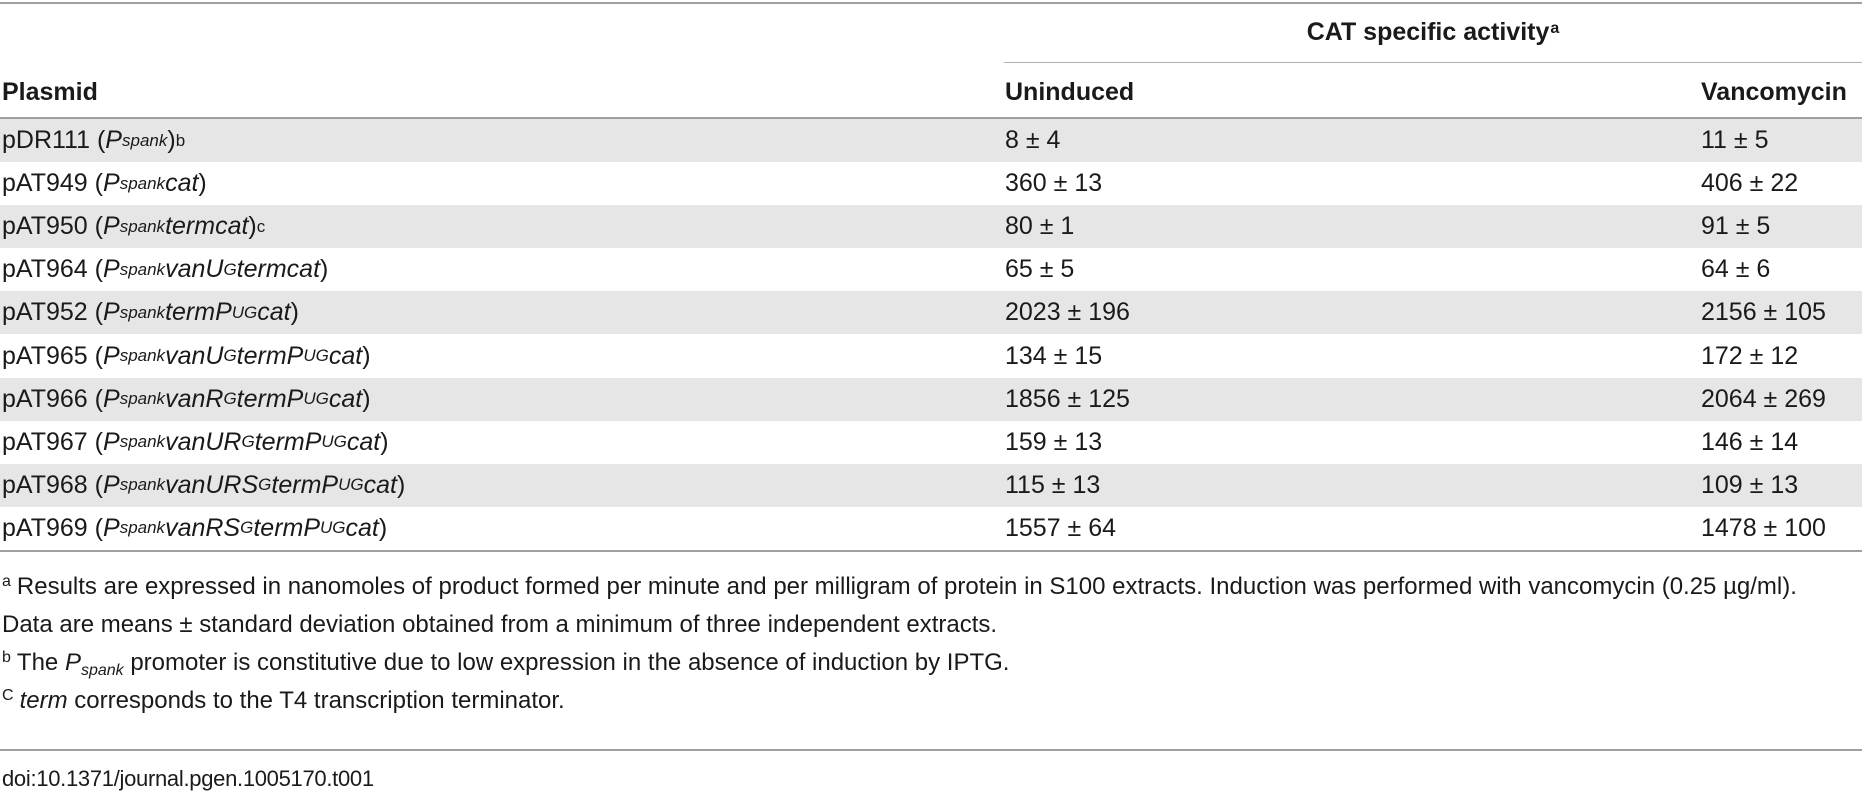  What do you see at coordinates (194, 398) in the screenshot?
I see `construct-part: vanR` at bounding box center [194, 398].